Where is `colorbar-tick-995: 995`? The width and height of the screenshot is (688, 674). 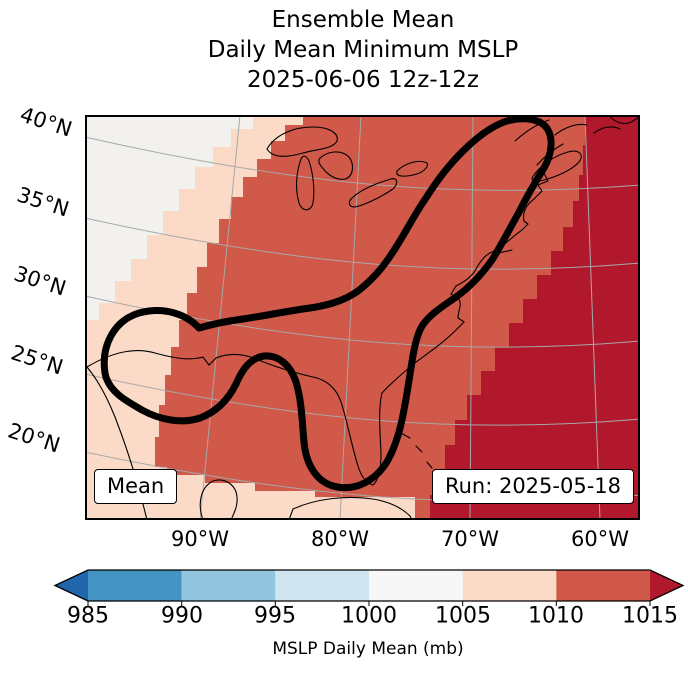 colorbar-tick-995: 995 is located at coordinates (275, 616).